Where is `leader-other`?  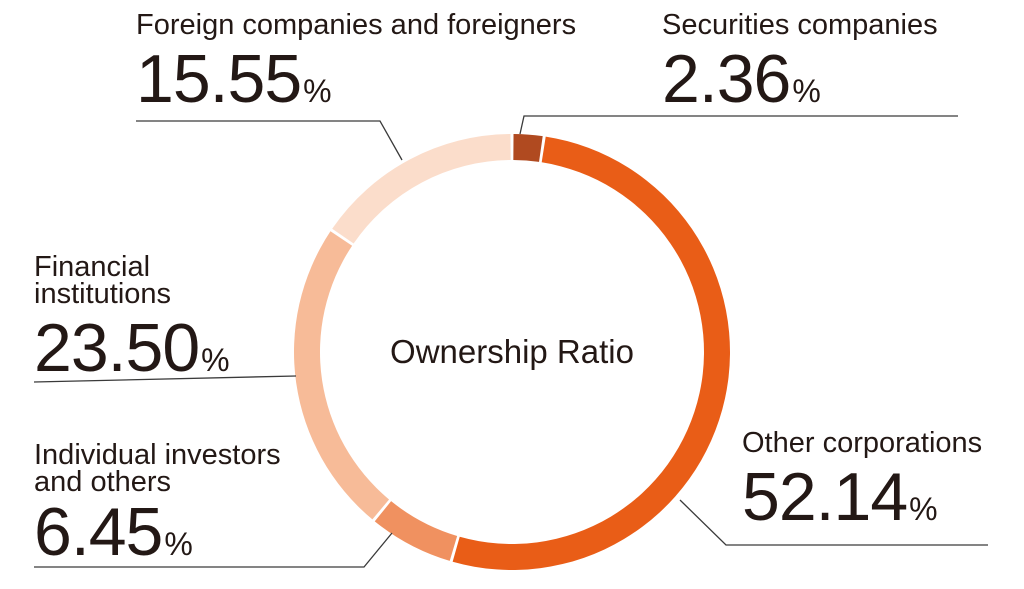
leader-other is located at coordinates (833, 522).